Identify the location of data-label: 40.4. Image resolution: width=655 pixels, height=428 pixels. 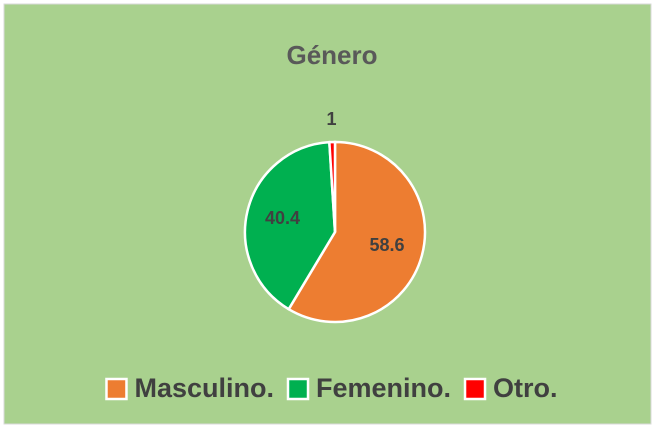
(282, 218).